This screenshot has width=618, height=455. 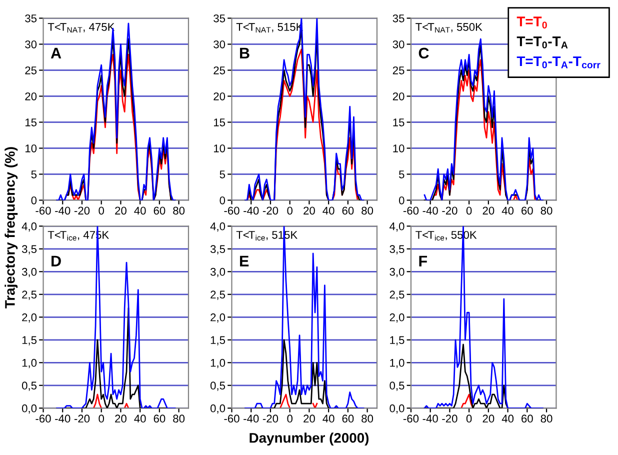 I want to click on line-series, so click(x=467, y=401).